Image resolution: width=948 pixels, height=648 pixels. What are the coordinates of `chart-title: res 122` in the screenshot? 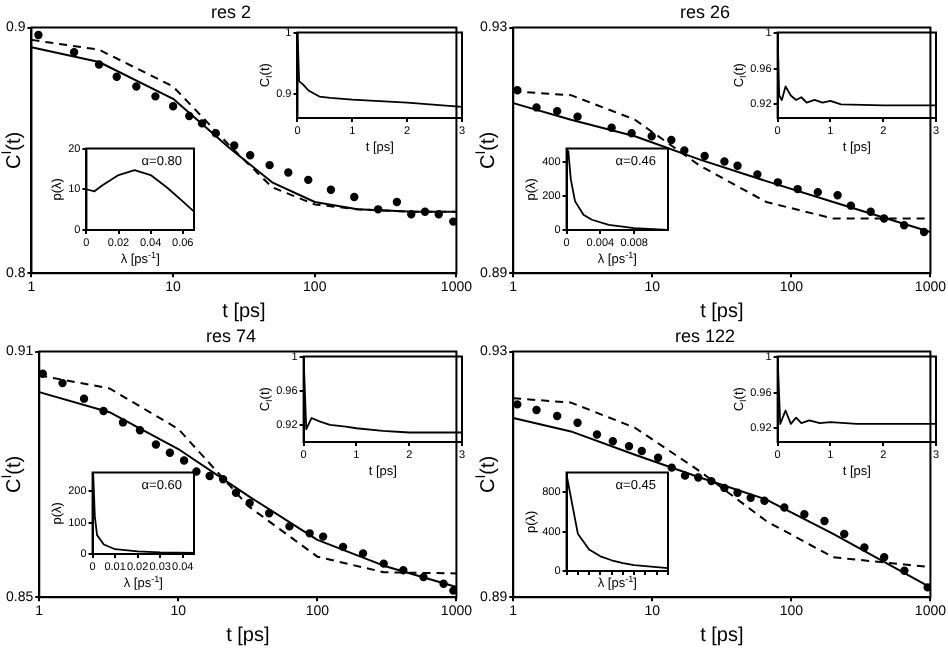 It's located at (705, 335).